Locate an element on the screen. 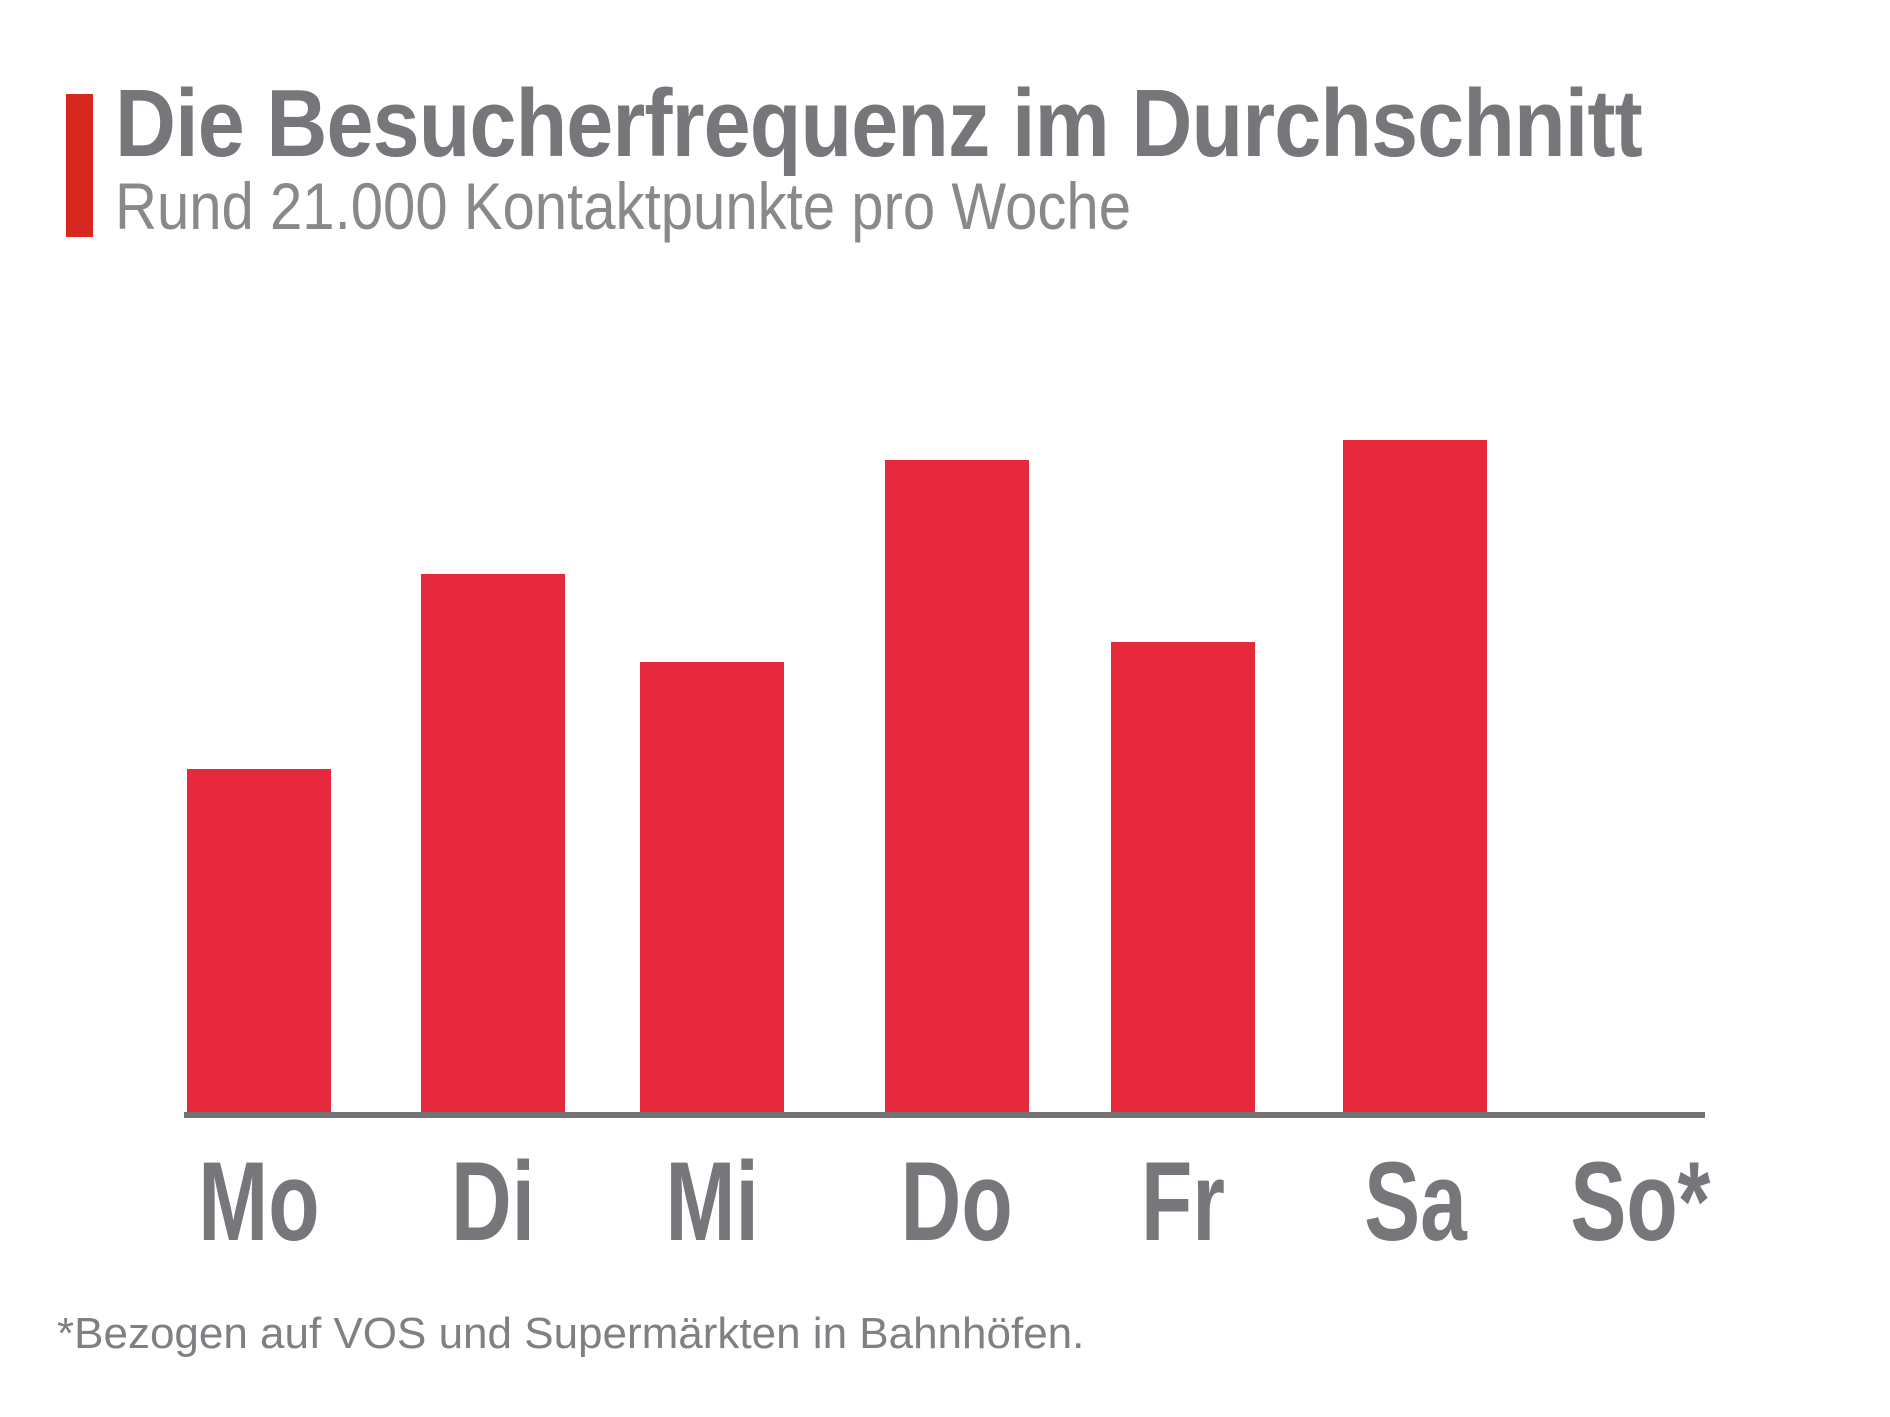  bar-mo is located at coordinates (259, 940).